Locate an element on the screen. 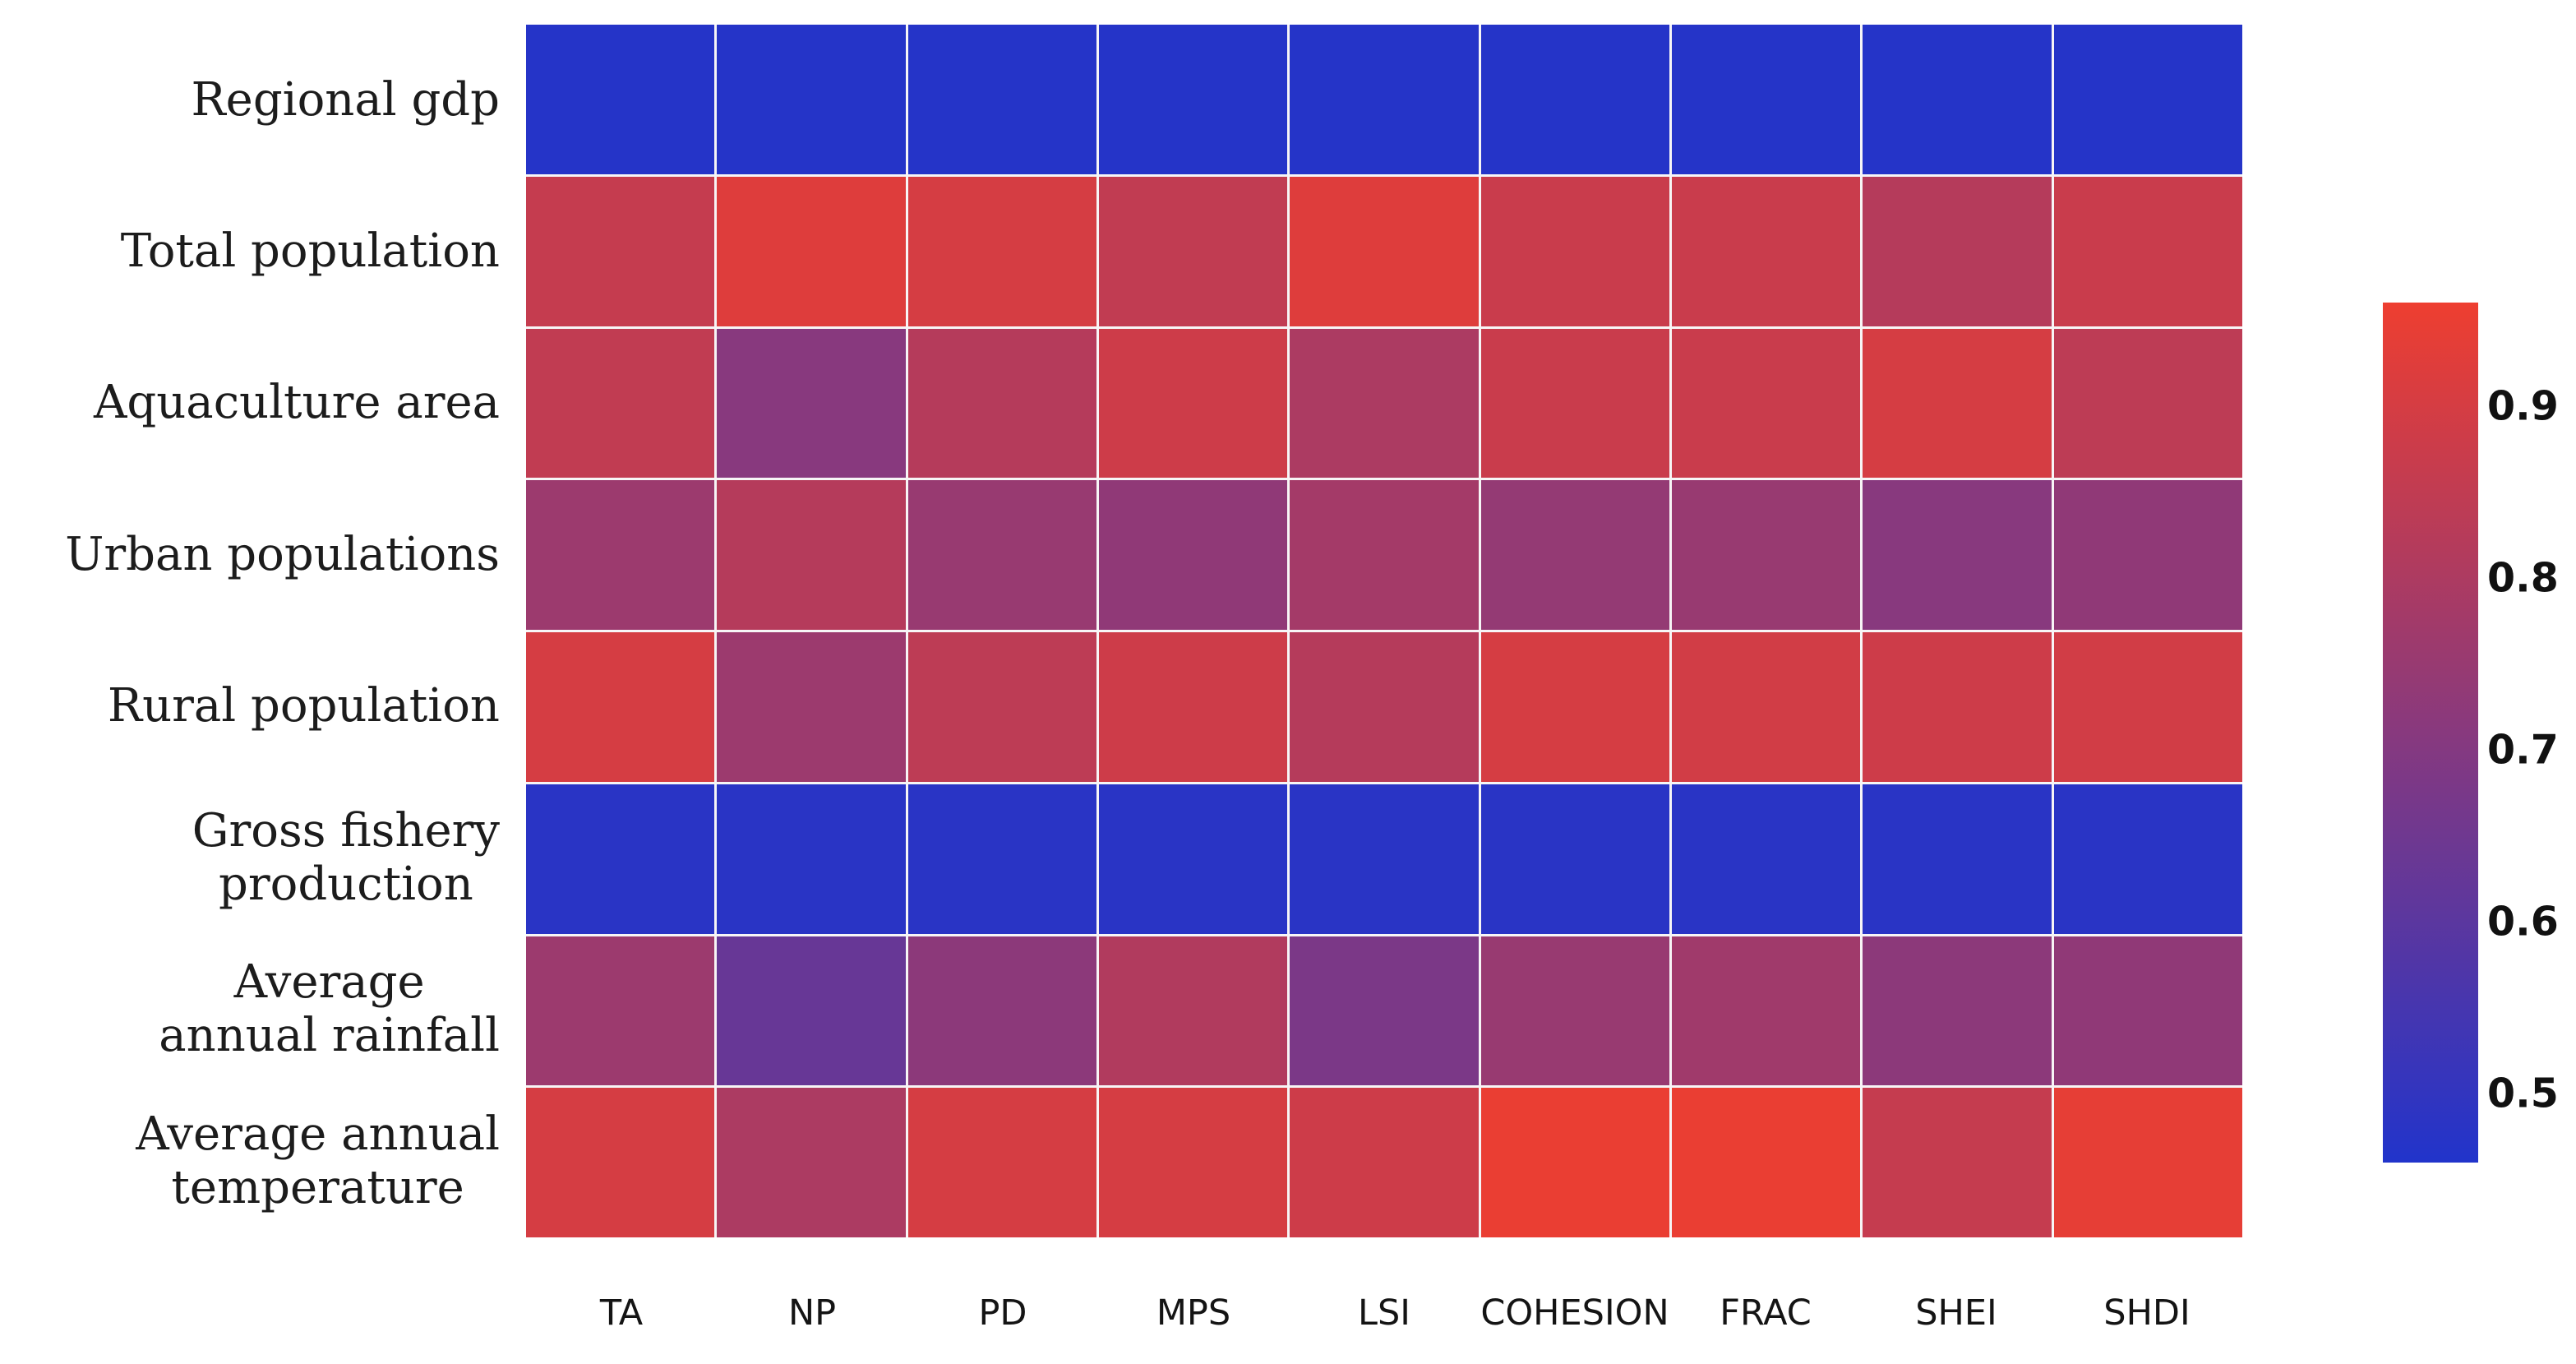 Image resolution: width=2576 pixels, height=1364 pixels. heatmap-cell-regional-gdp-mps is located at coordinates (1193, 99).